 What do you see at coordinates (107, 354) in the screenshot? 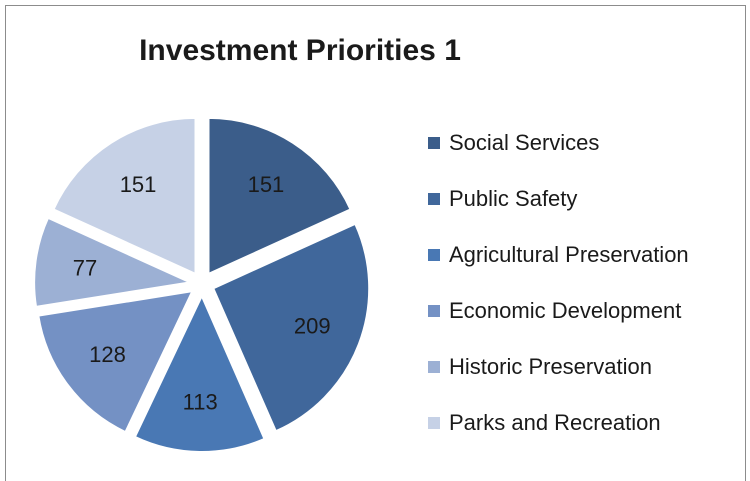
I see `data-label: 128` at bounding box center [107, 354].